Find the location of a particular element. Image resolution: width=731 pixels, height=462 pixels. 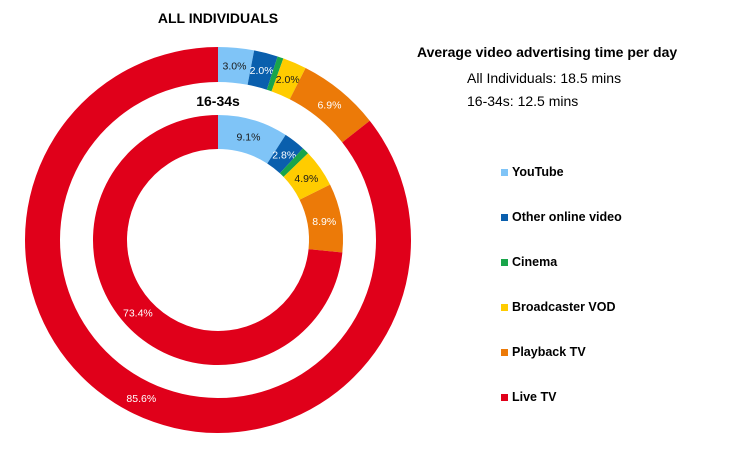

outer-label-playback-tv: 6.9% is located at coordinates (329, 105).